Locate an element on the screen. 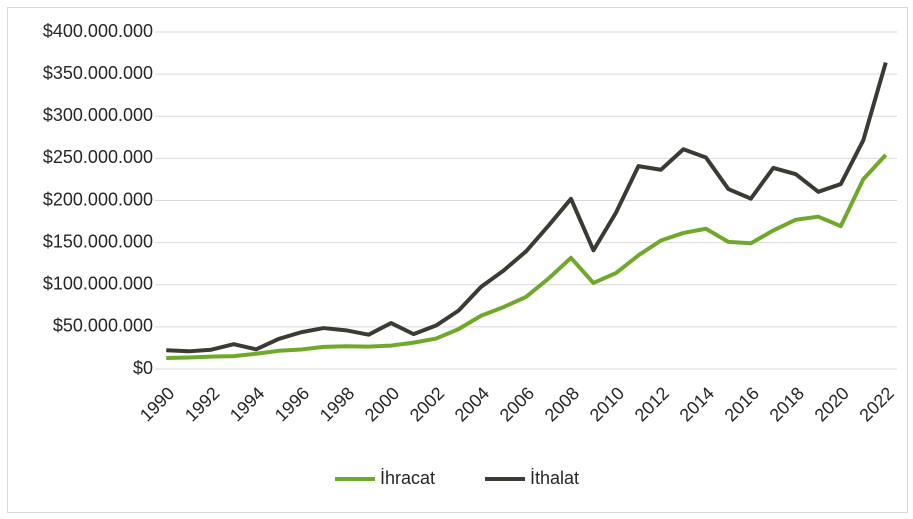  y-tick-label: $200.000.000 is located at coordinates (98, 199).